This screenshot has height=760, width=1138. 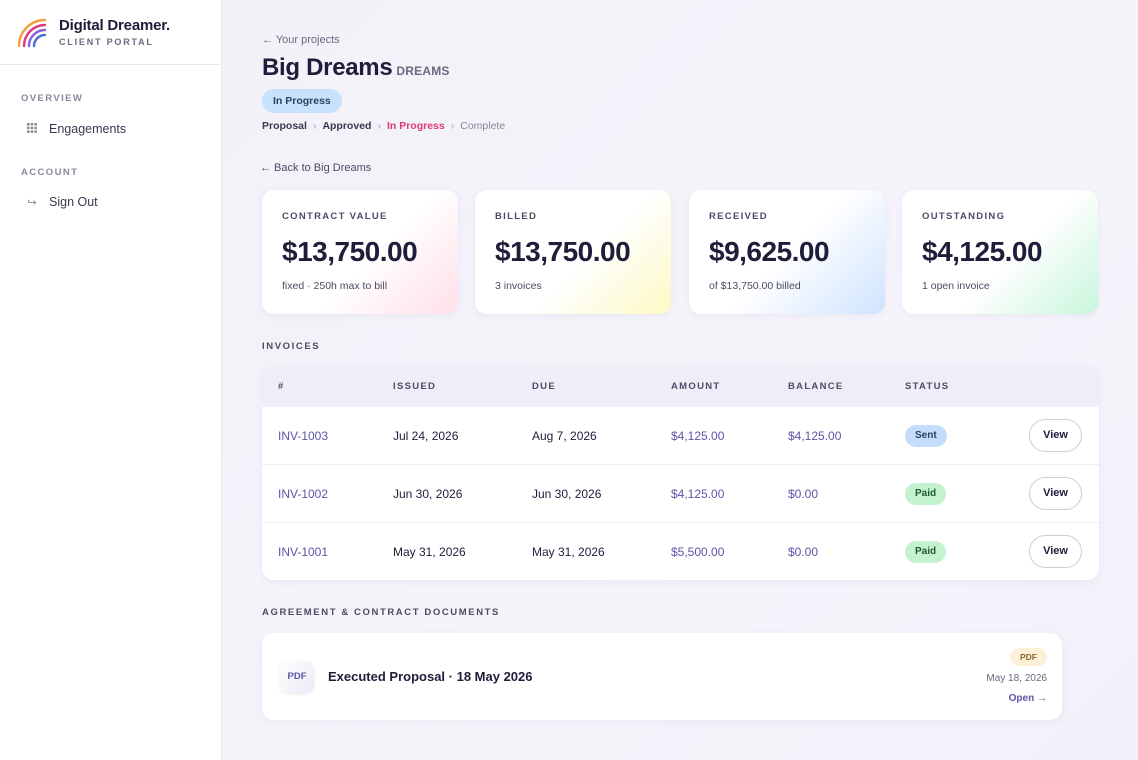 I want to click on invoice-number-link: INV-1002, so click(x=303, y=494).